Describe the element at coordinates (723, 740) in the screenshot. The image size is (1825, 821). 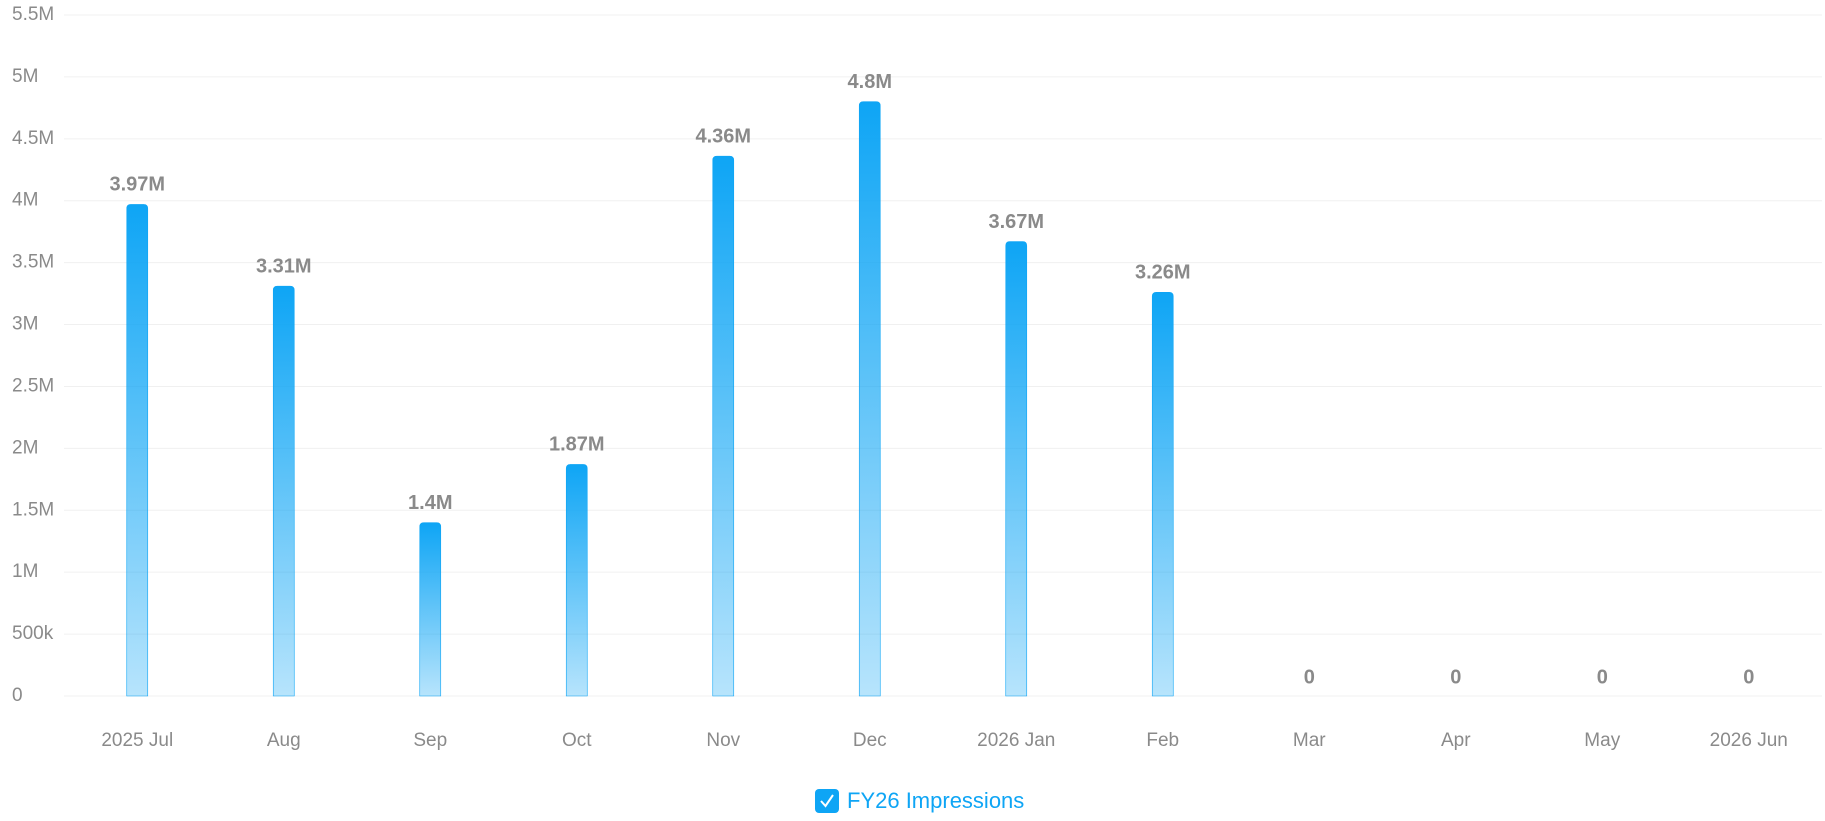
I see `x-tick-label: Nov` at that location.